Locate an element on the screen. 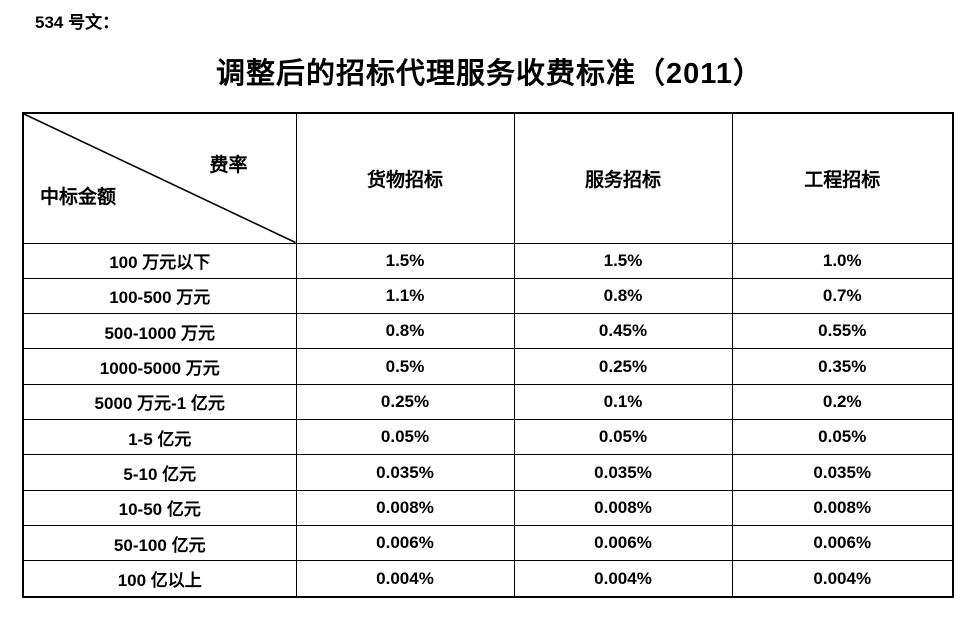  row-label: 1-5 亿元 is located at coordinates (159, 437).